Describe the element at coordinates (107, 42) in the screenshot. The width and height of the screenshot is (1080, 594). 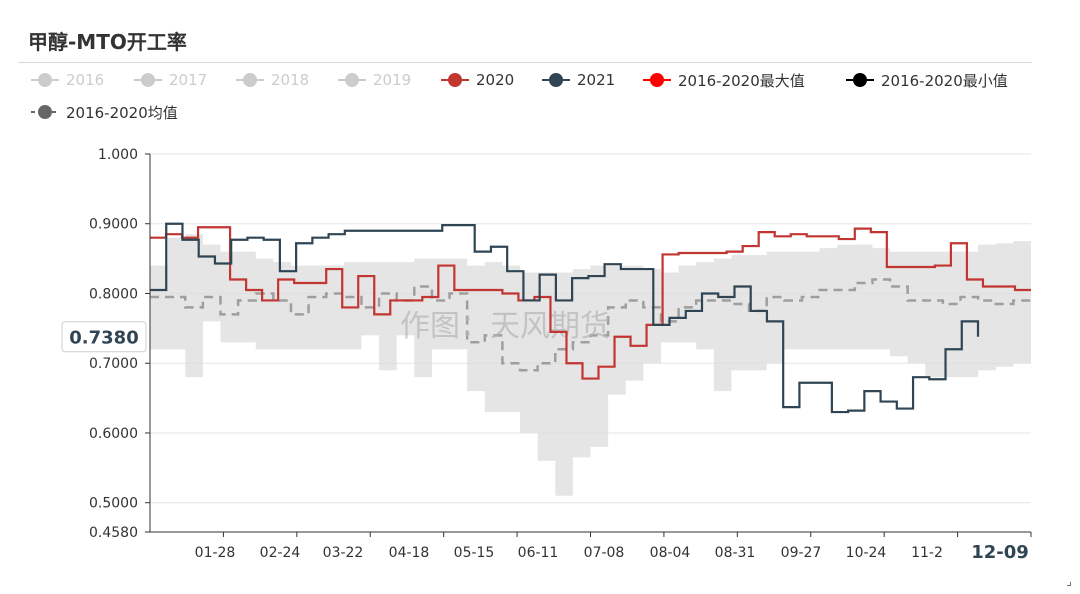
I see `chart-title: 甲醇-MTO开工率` at that location.